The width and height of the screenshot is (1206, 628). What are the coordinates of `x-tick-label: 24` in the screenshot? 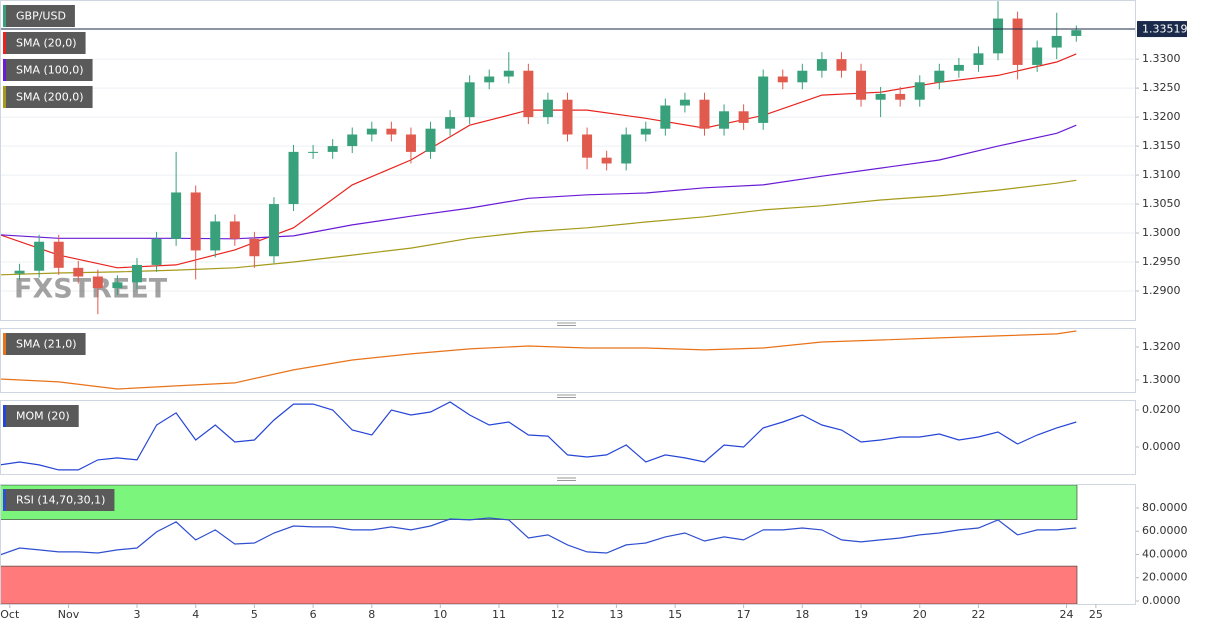 It's located at (1067, 614).